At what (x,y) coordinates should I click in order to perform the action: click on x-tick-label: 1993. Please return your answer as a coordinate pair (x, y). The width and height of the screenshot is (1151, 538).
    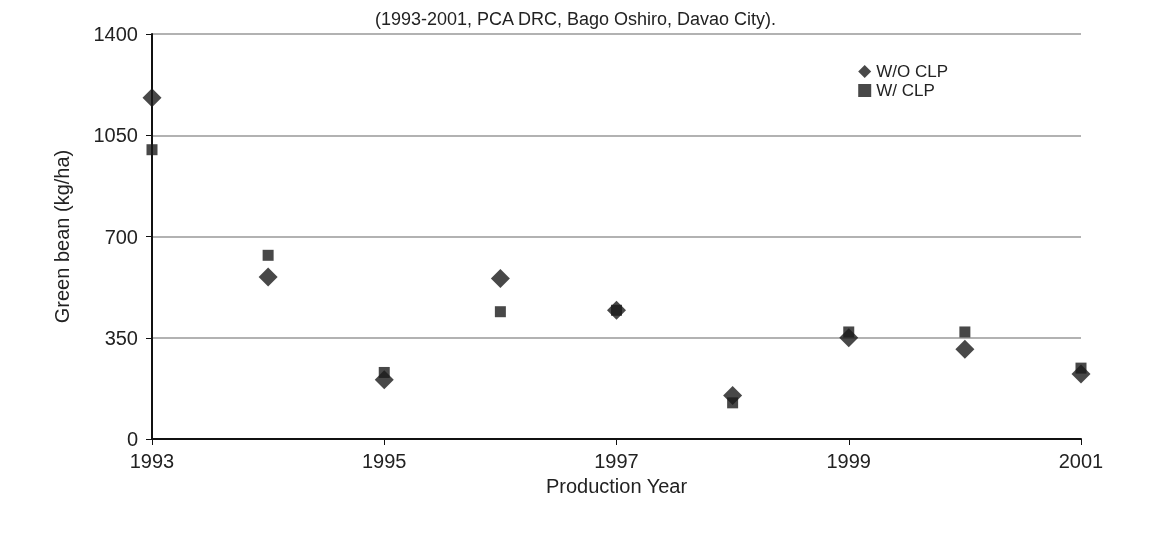
    Looking at the image, I should click on (152, 461).